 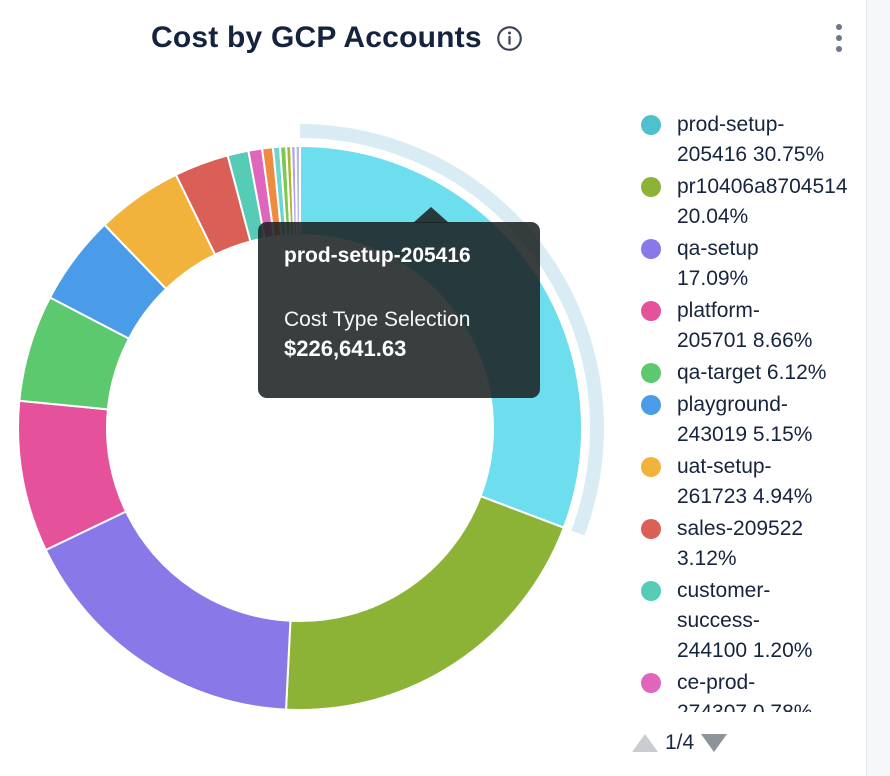 What do you see at coordinates (745, 481) in the screenshot?
I see `legend-label: uat-setup- 261723 4.94%` at bounding box center [745, 481].